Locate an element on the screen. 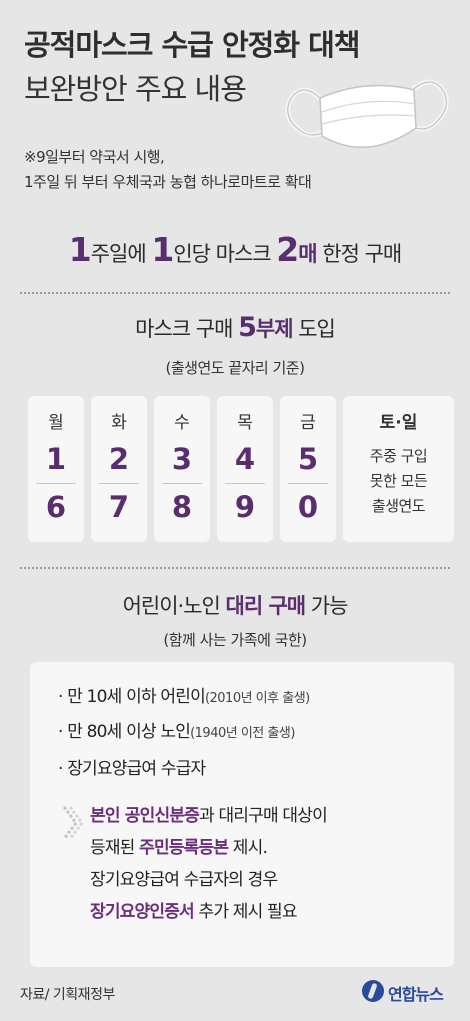 This screenshot has width=470, height=1021. item-note: (2010년 이후 출생) is located at coordinates (257, 698).